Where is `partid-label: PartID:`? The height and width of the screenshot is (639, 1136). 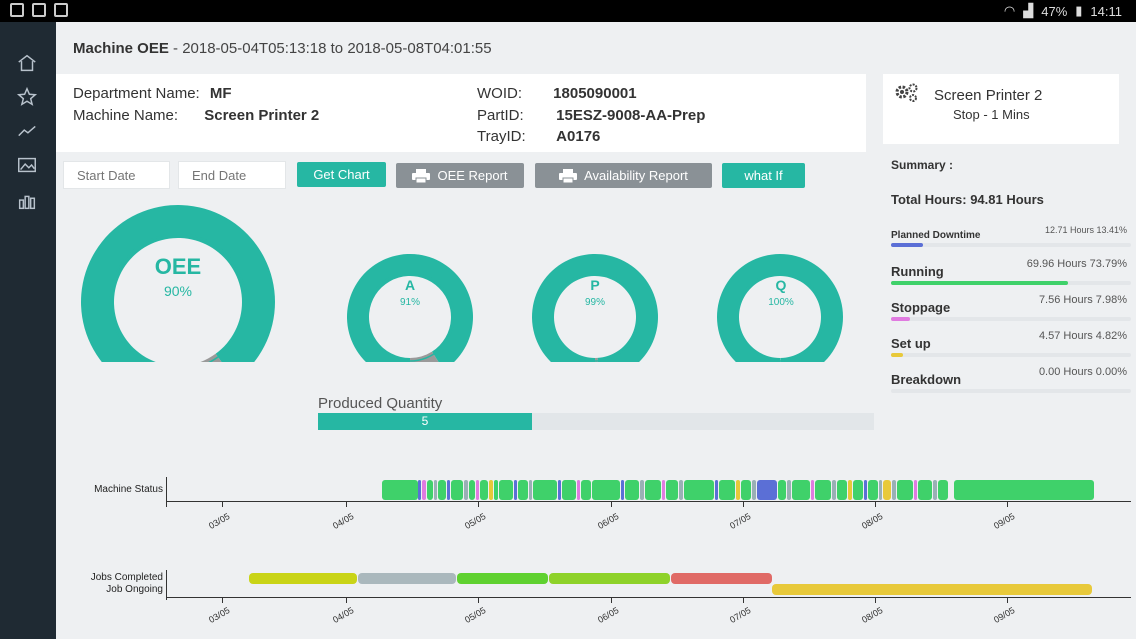 partid-label: PartID: is located at coordinates (500, 115).